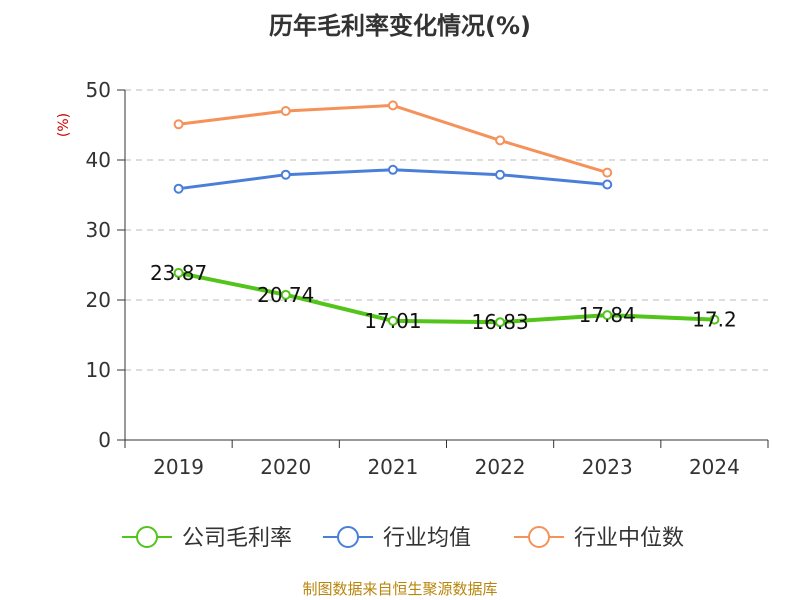 The image size is (800, 600). Describe the element at coordinates (500, 467) in the screenshot. I see `x-tick-label-2022: 2022` at that location.